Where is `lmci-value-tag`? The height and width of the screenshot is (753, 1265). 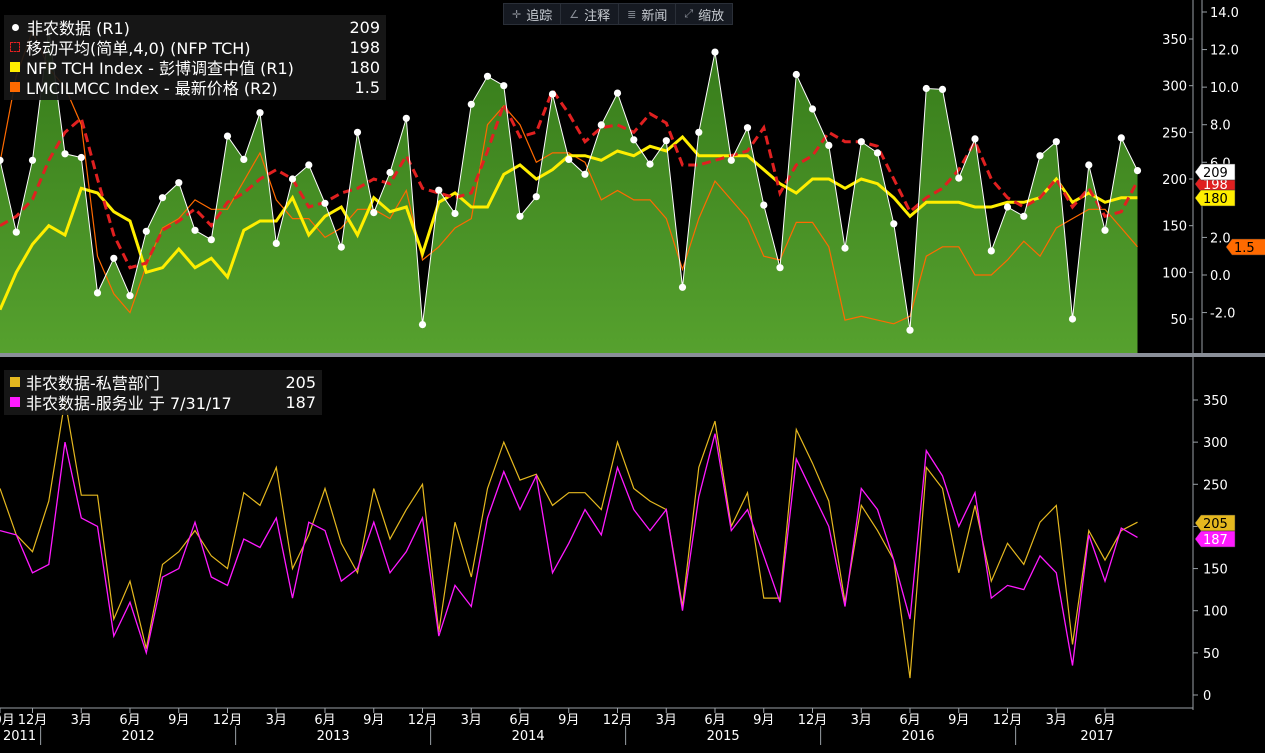
lmci-value-tag is located at coordinates (1245, 247).